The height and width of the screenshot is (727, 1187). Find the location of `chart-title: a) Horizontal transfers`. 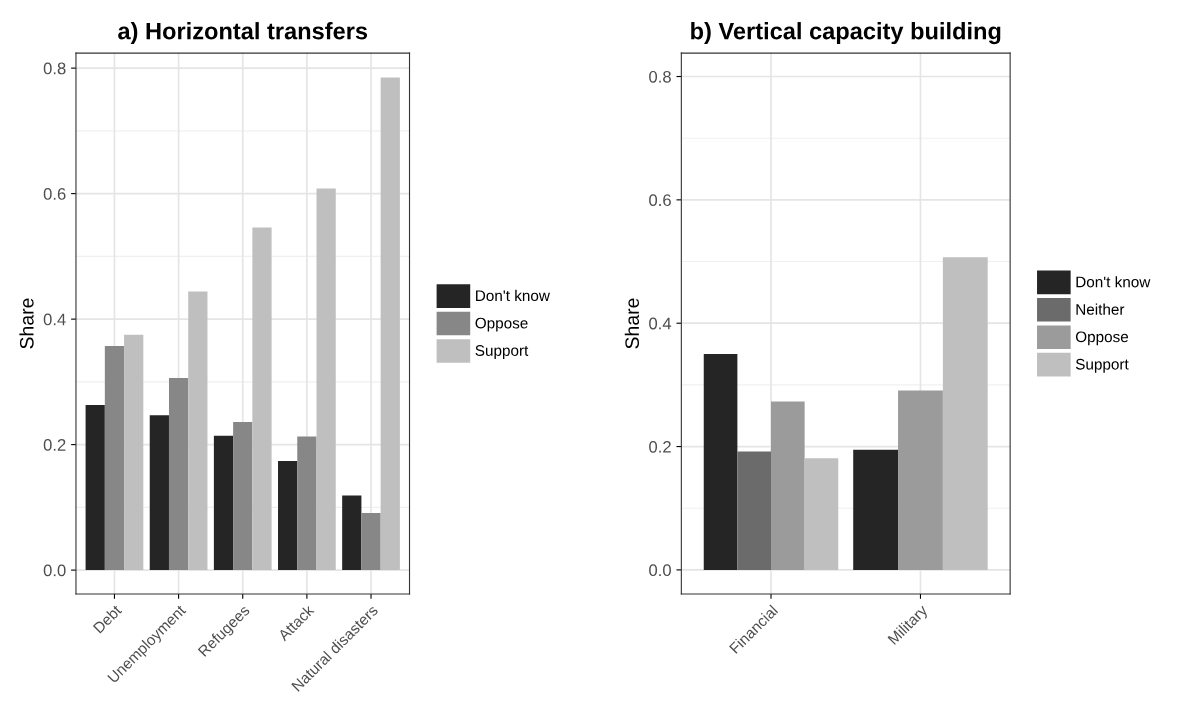

chart-title: a) Horizontal transfers is located at coordinates (243, 33).